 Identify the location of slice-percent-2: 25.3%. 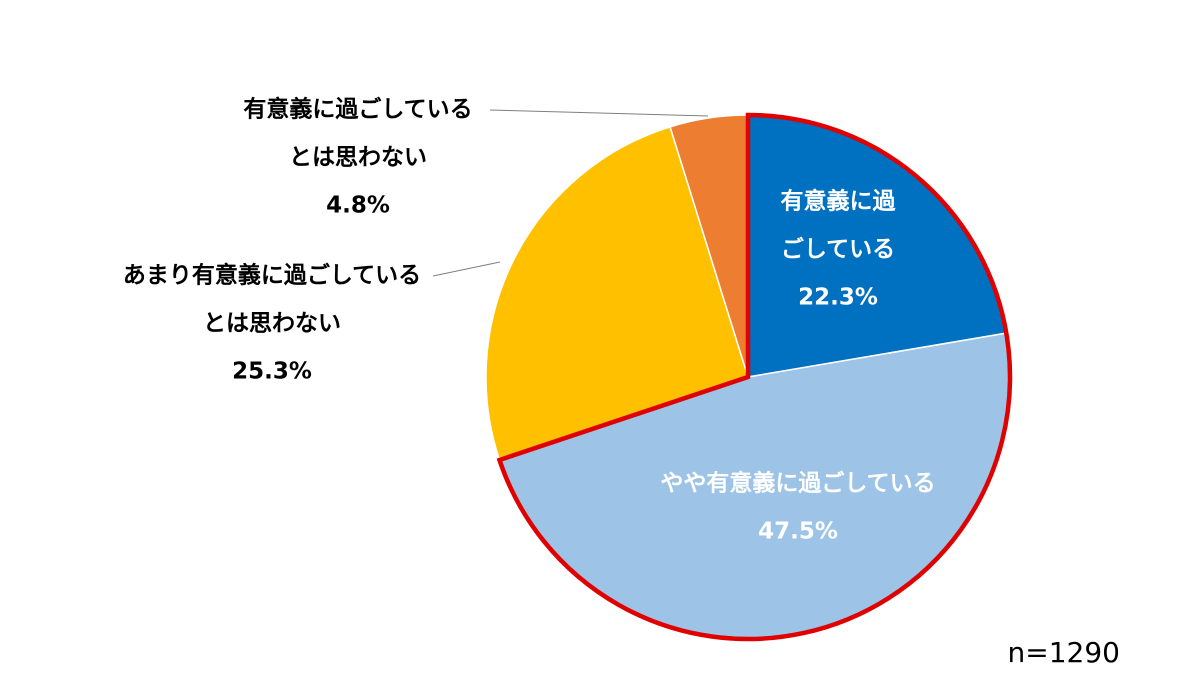
(272, 372).